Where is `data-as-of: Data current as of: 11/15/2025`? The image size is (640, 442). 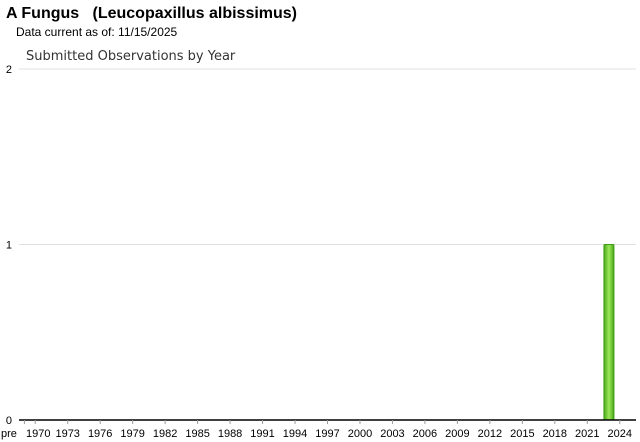
data-as-of: Data current as of: 11/15/2025 is located at coordinates (97, 32).